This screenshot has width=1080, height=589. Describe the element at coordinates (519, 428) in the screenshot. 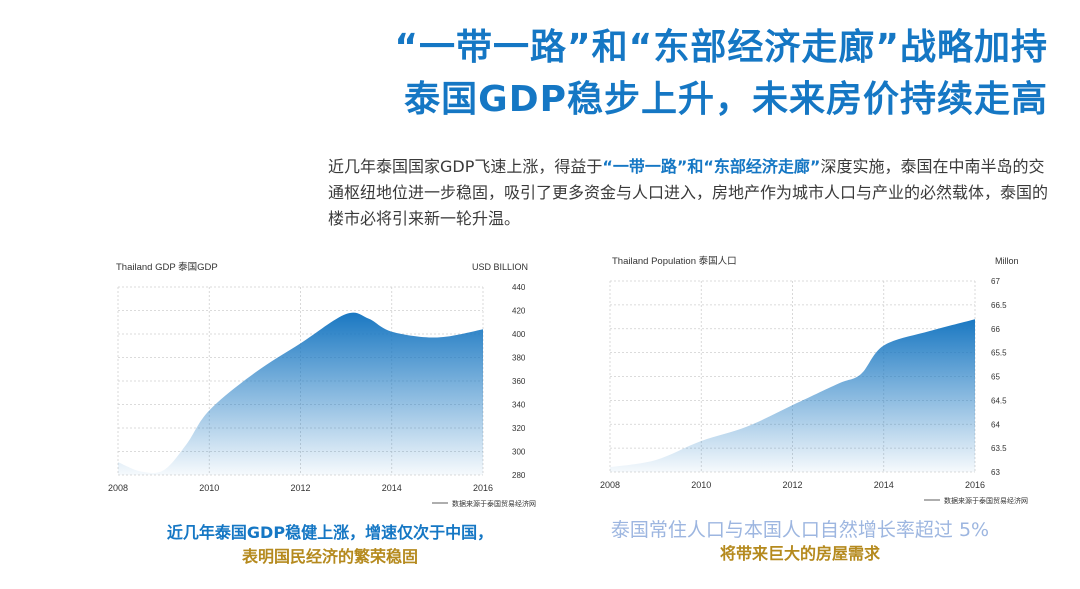

I see `y-tick-label: 320` at that location.